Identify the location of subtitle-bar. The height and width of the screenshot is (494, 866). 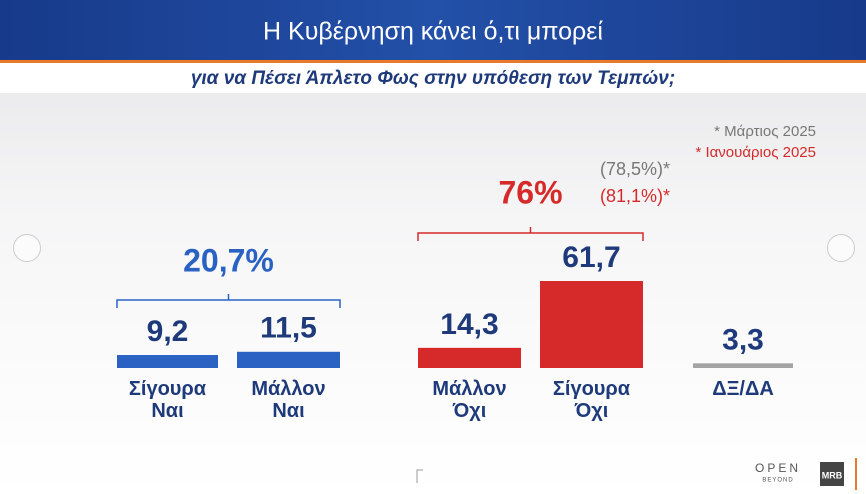
(433, 78).